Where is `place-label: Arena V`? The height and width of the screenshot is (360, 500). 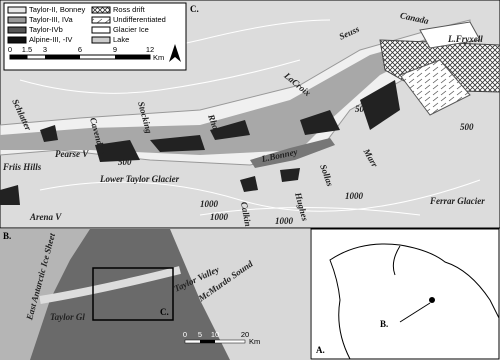
place-label: Arena V is located at coordinates (45, 217).